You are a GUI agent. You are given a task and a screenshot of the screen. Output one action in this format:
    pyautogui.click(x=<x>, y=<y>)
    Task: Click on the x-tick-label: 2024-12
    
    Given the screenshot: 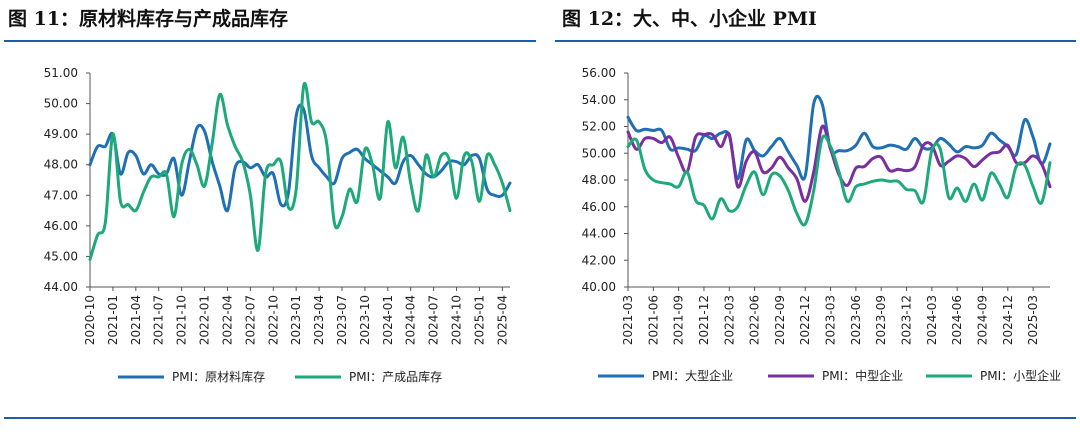 What is the action you would take?
    pyautogui.click(x=1008, y=320)
    